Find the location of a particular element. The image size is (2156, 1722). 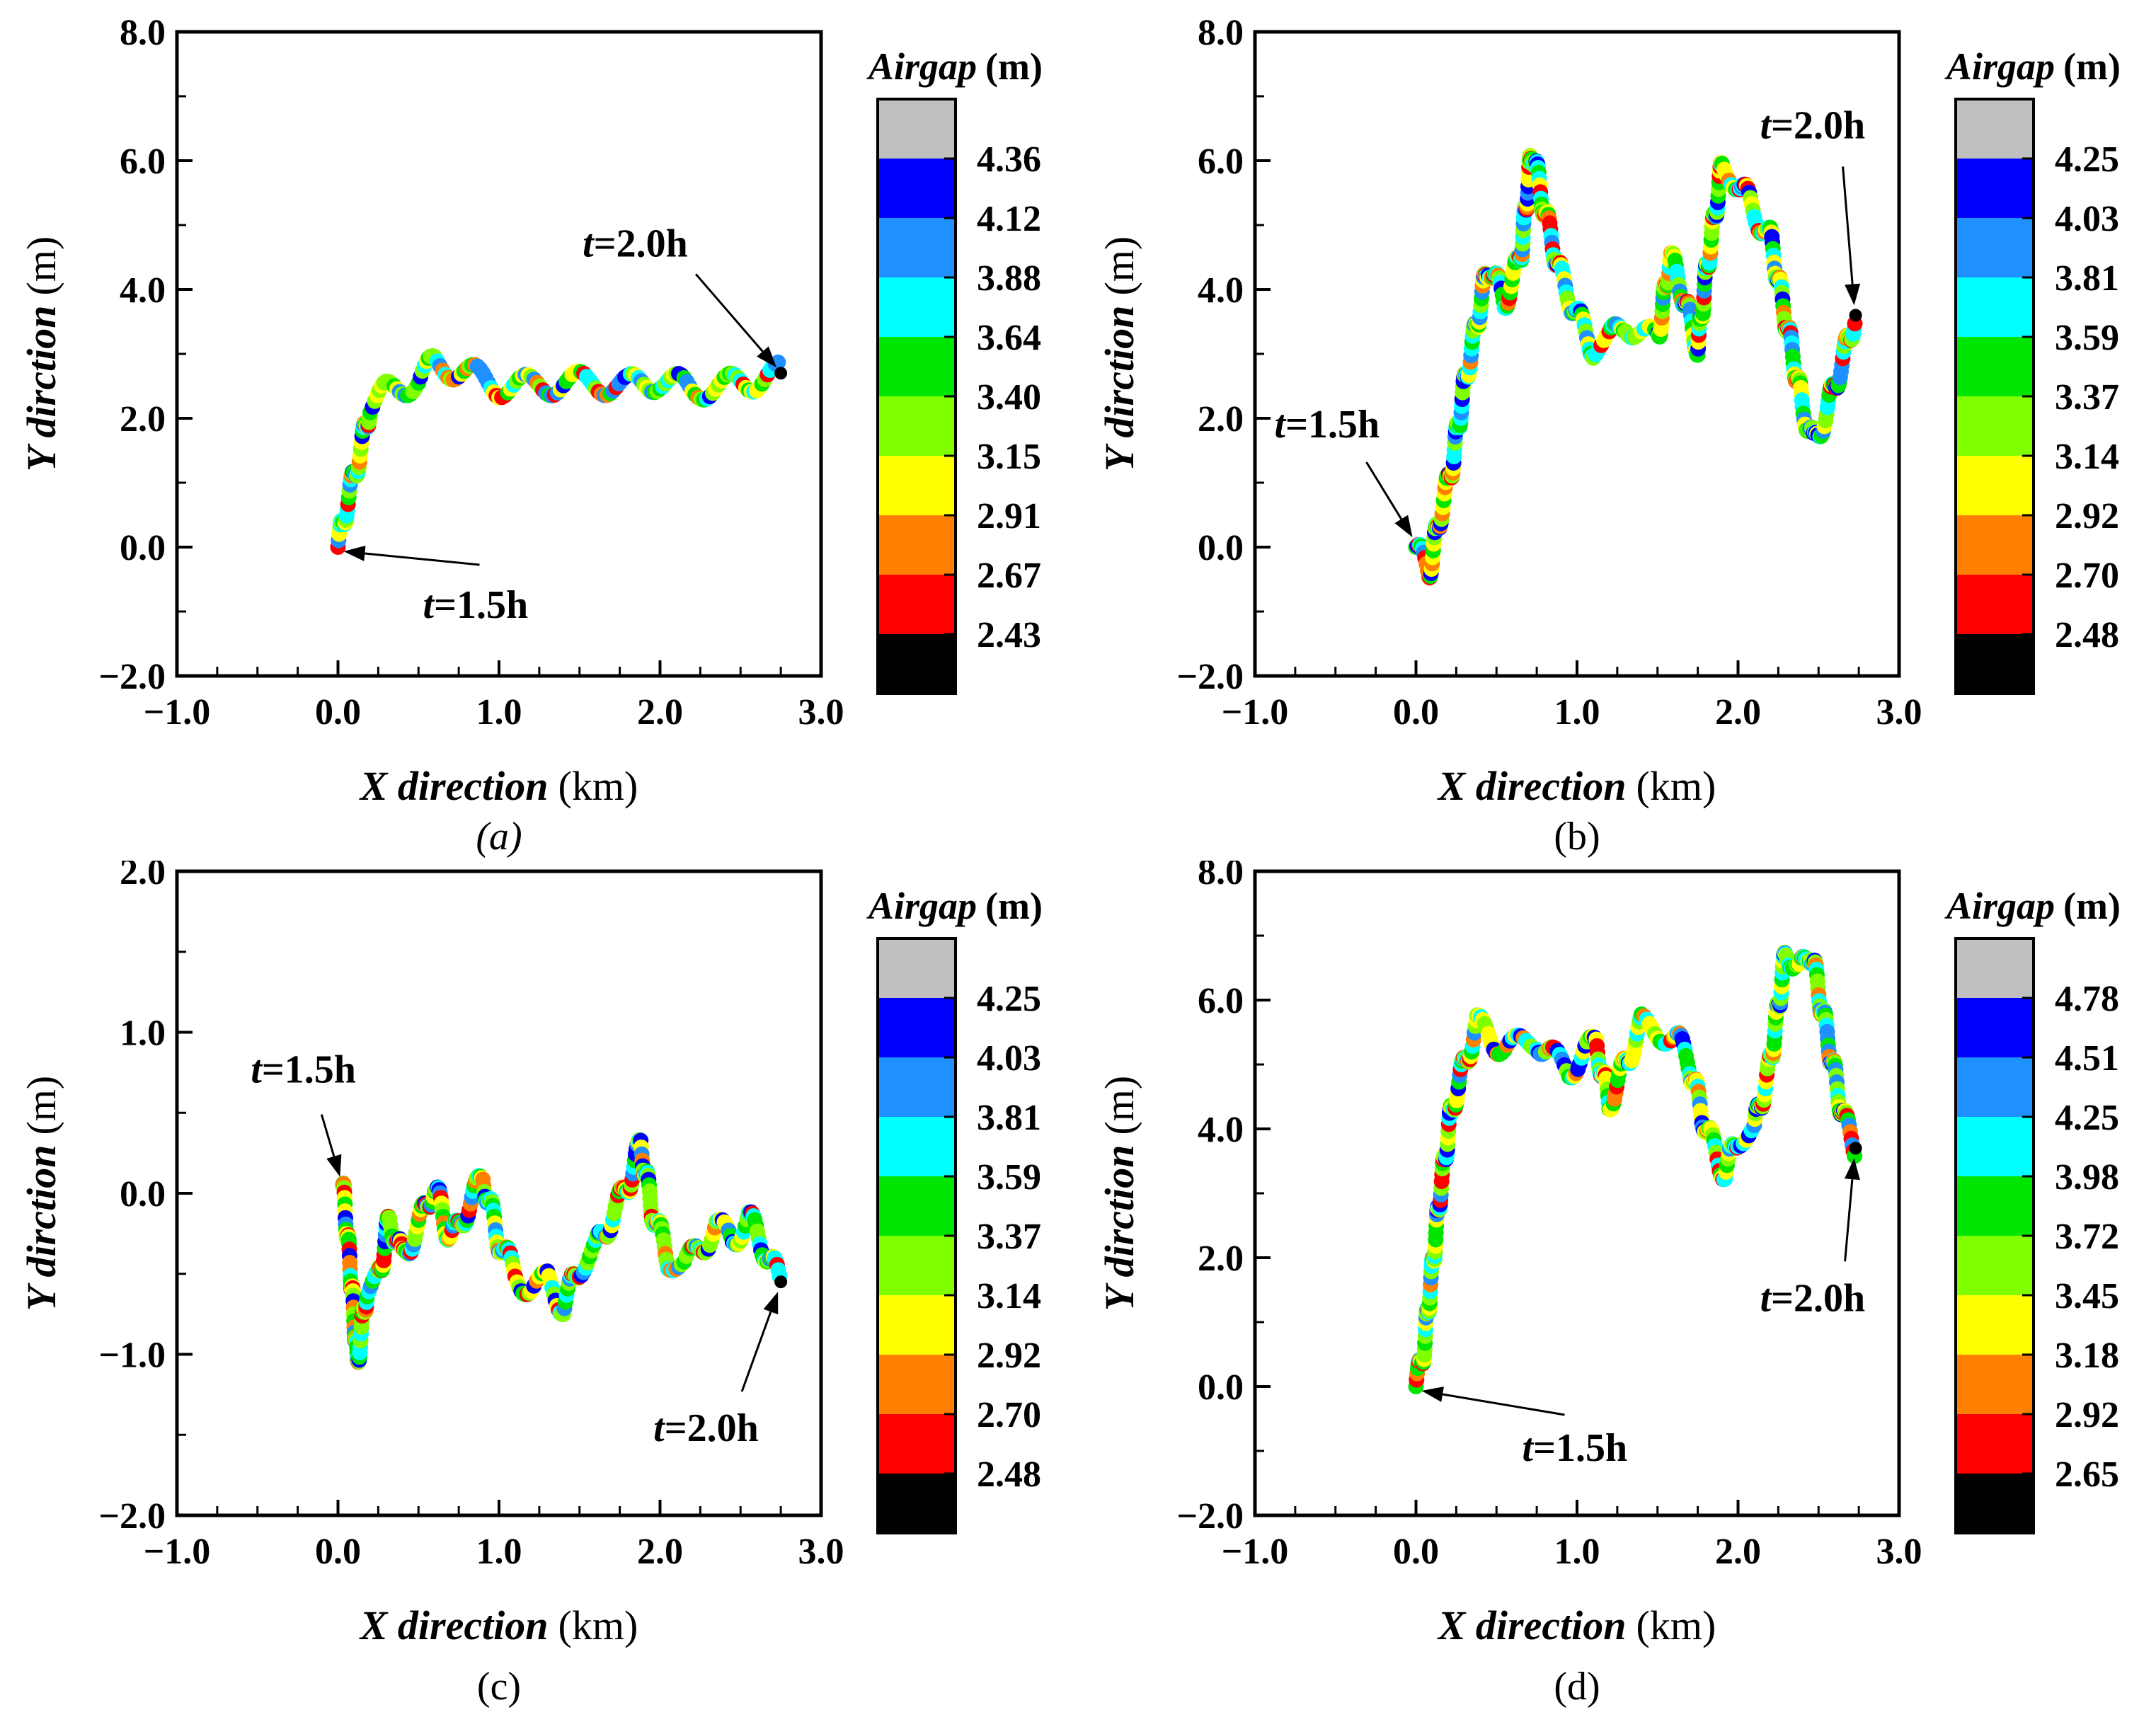

colorbar-tick-label: 3.88 is located at coordinates (1009, 278).